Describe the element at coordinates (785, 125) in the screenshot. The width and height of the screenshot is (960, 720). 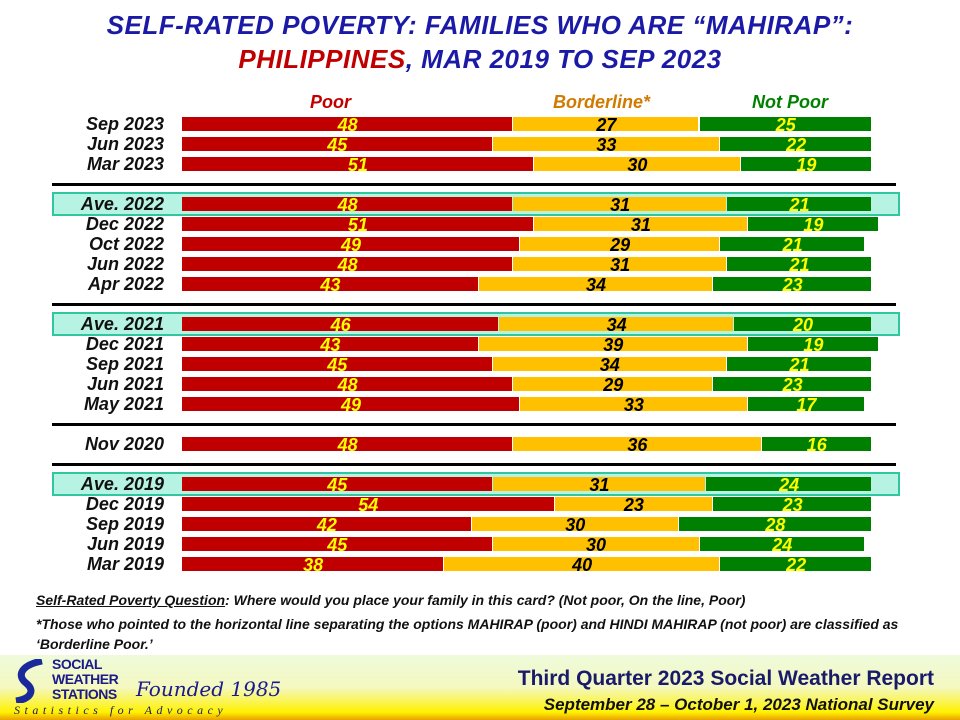
I see `value-not-poor: 25` at that location.